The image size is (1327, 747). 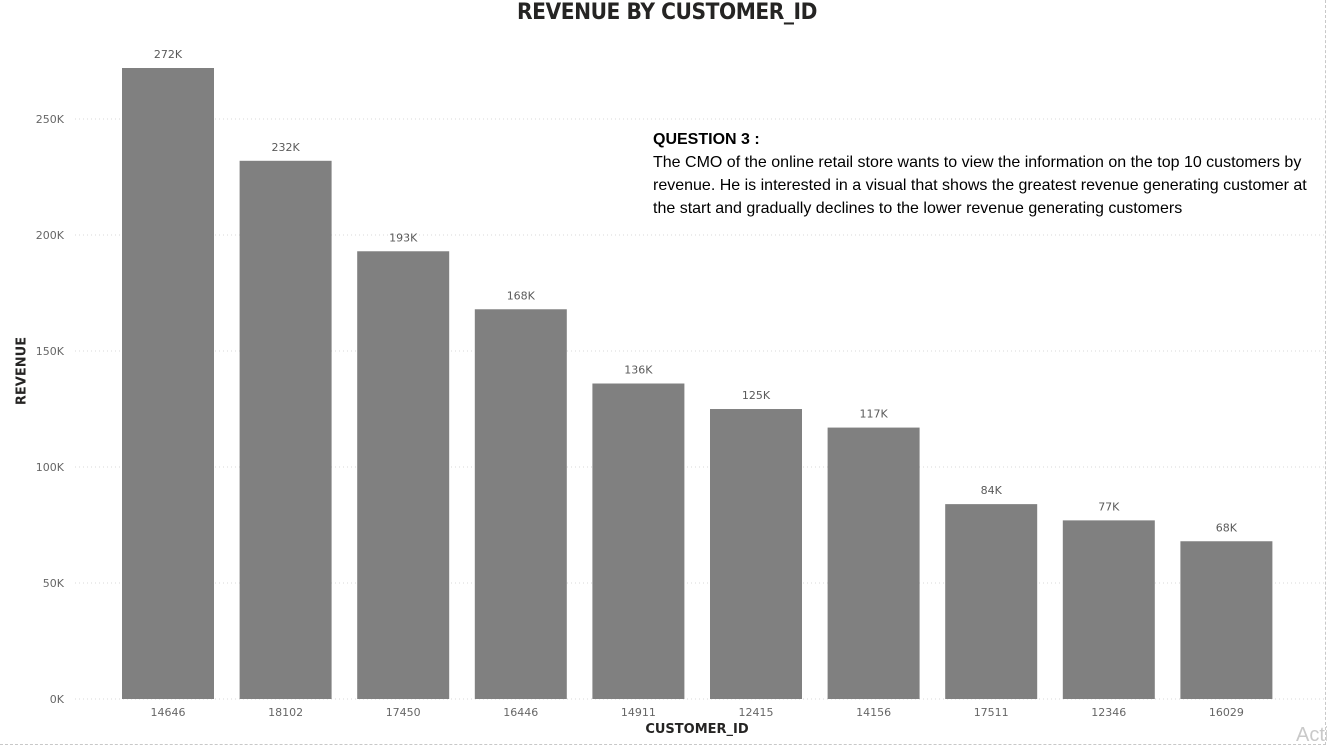 What do you see at coordinates (1108, 712) in the screenshot?
I see `x-tick-label: 12346` at bounding box center [1108, 712].